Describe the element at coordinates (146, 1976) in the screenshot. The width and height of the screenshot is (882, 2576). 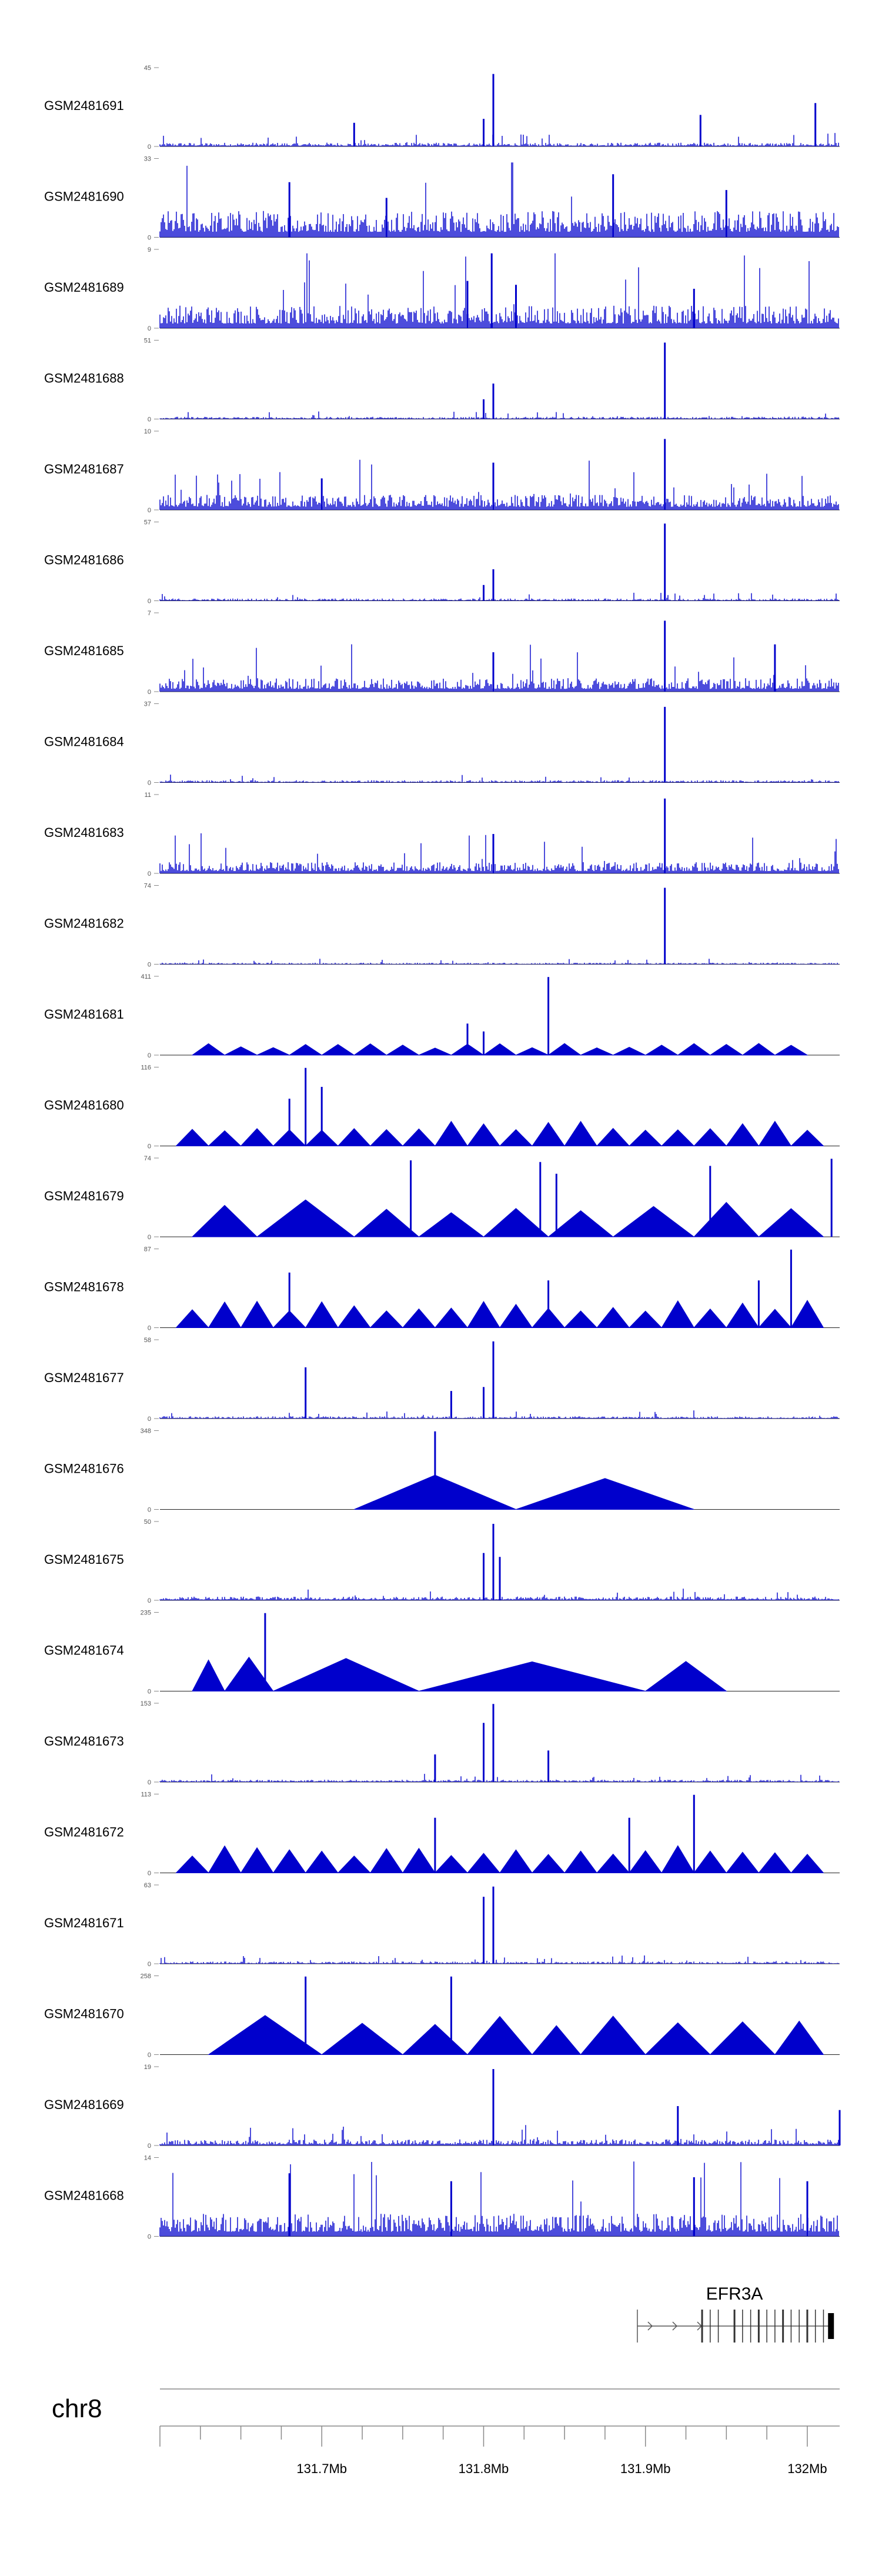
I see `track-ymax-label: 258` at that location.